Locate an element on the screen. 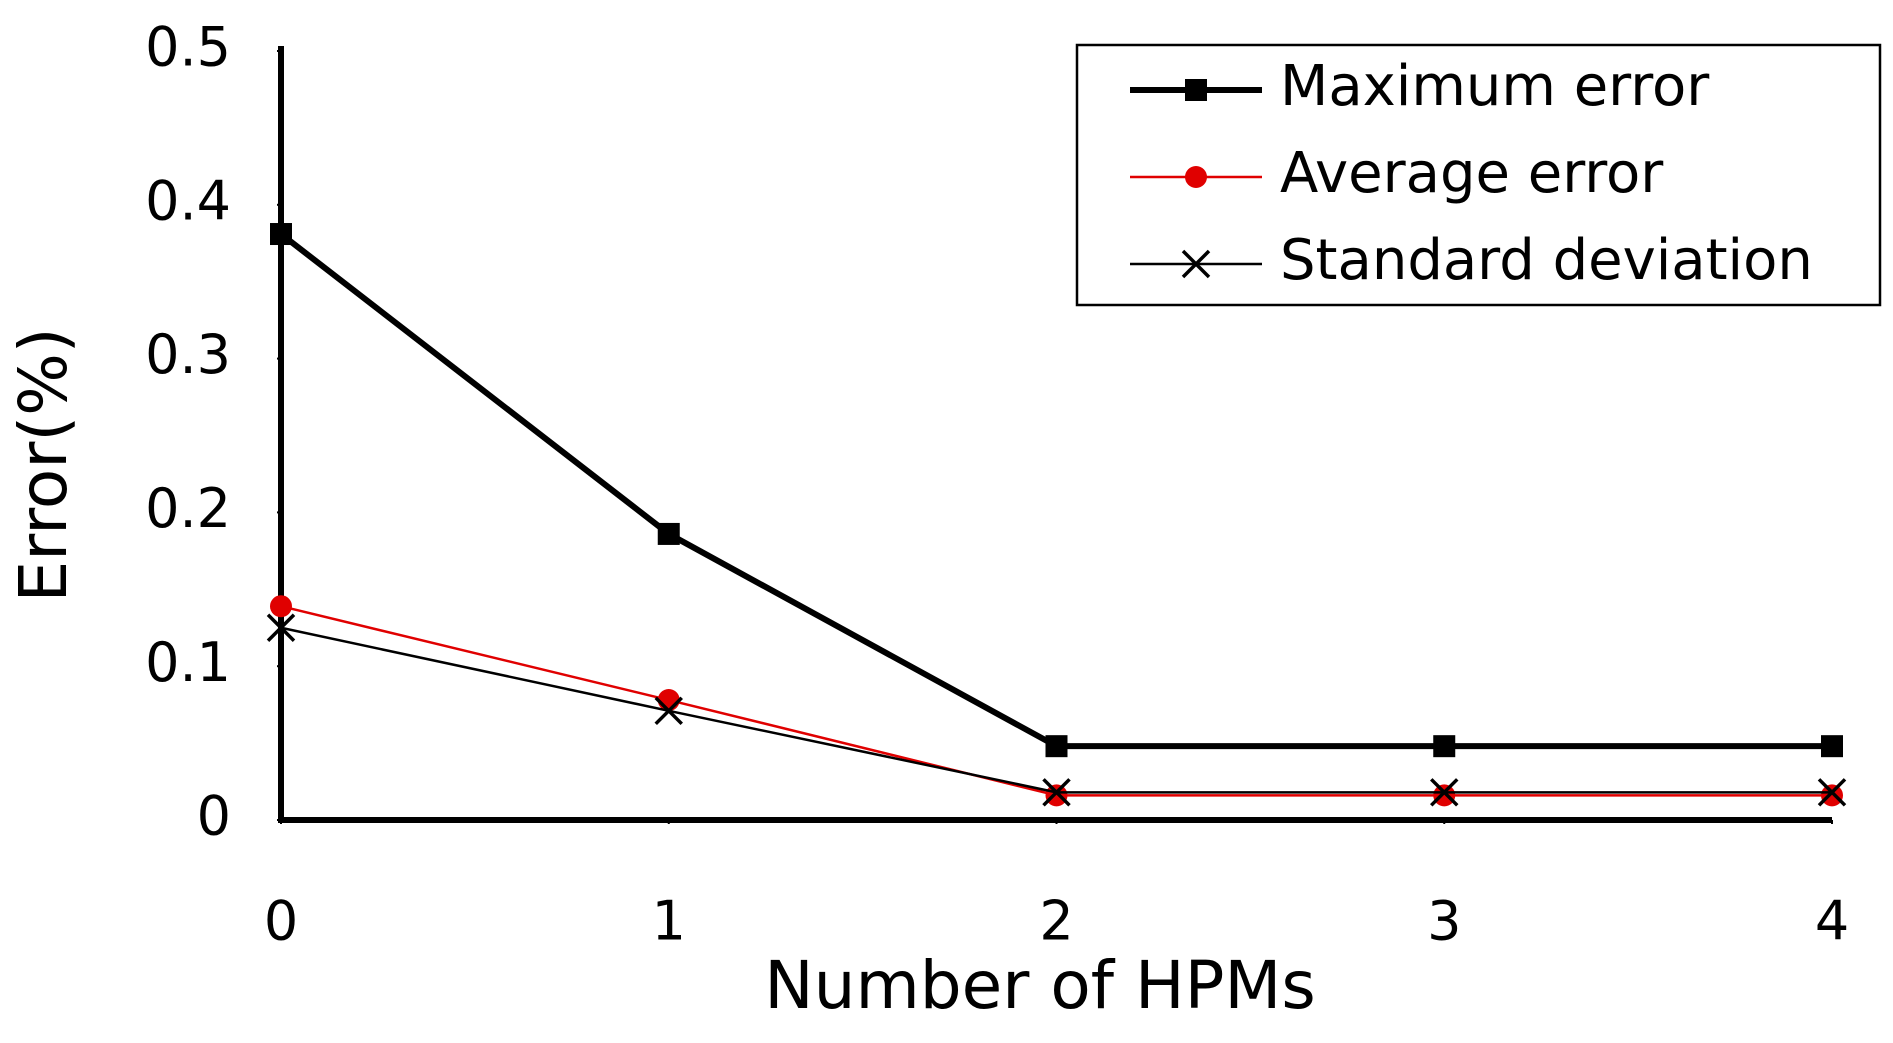  legend-label: Maximum error is located at coordinates (1495, 86).